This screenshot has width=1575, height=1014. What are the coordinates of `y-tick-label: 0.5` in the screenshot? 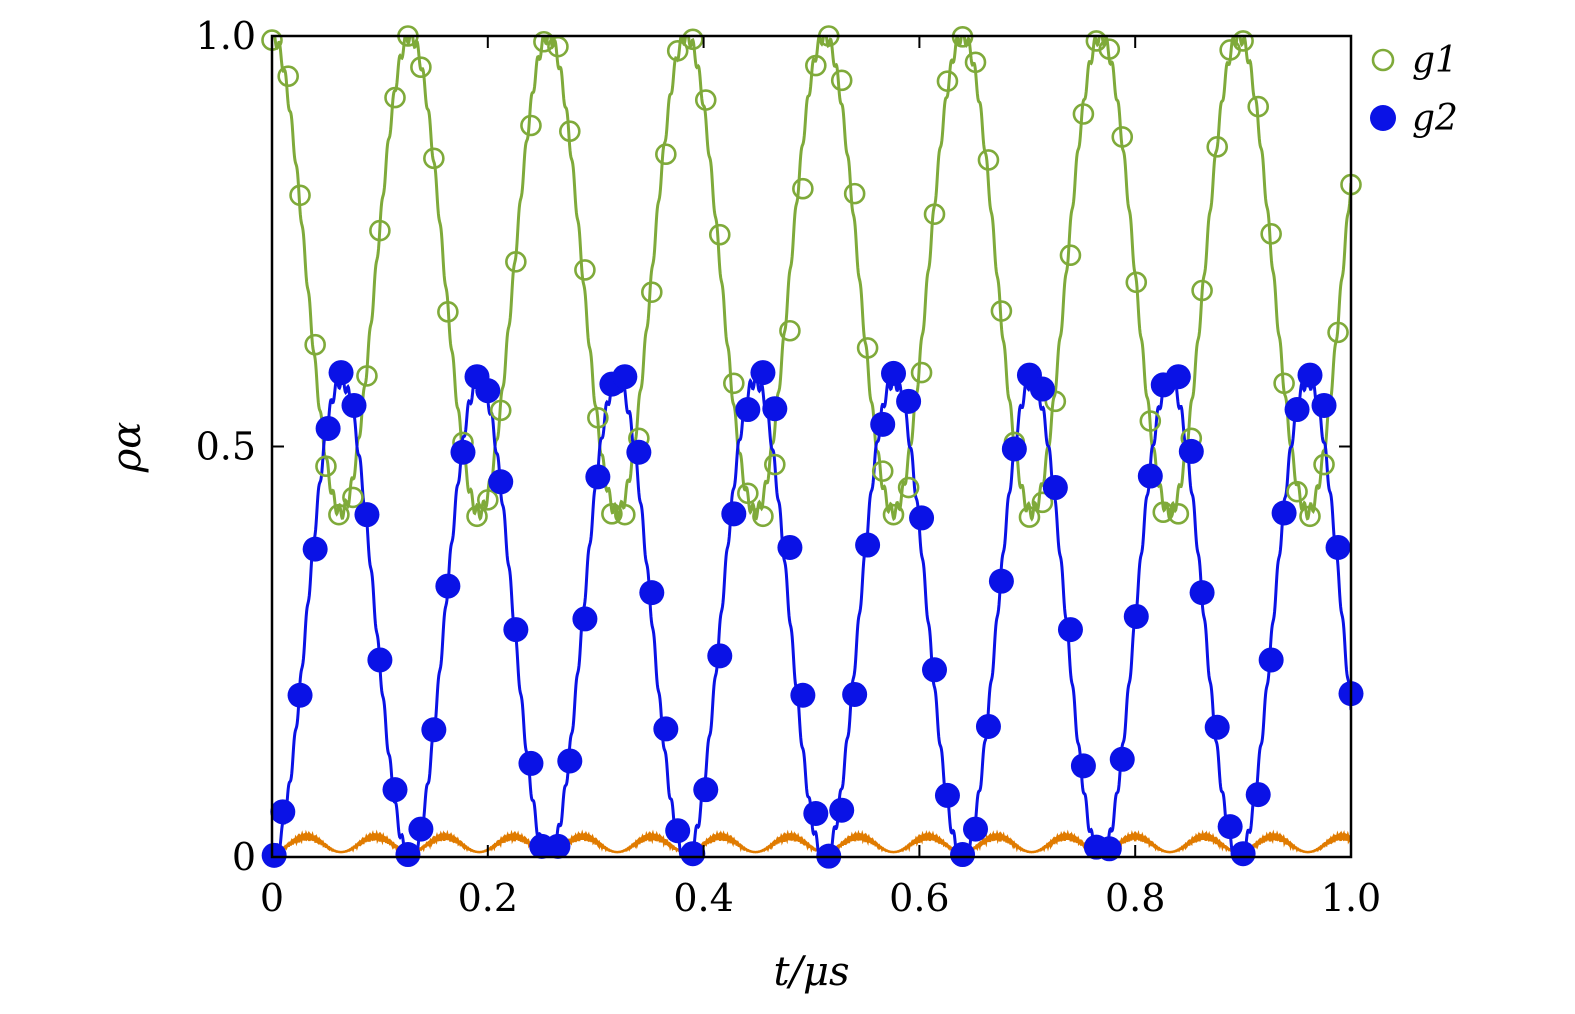 It's located at (226, 447).